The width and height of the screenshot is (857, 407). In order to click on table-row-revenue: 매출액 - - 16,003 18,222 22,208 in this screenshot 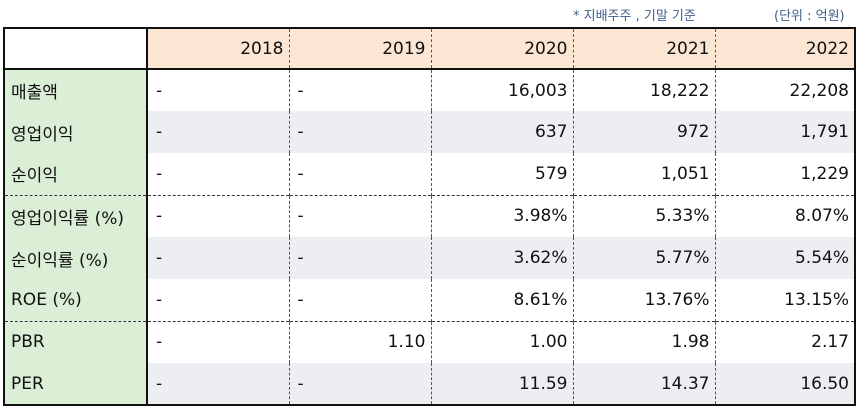, I will do `click(429, 90)`.